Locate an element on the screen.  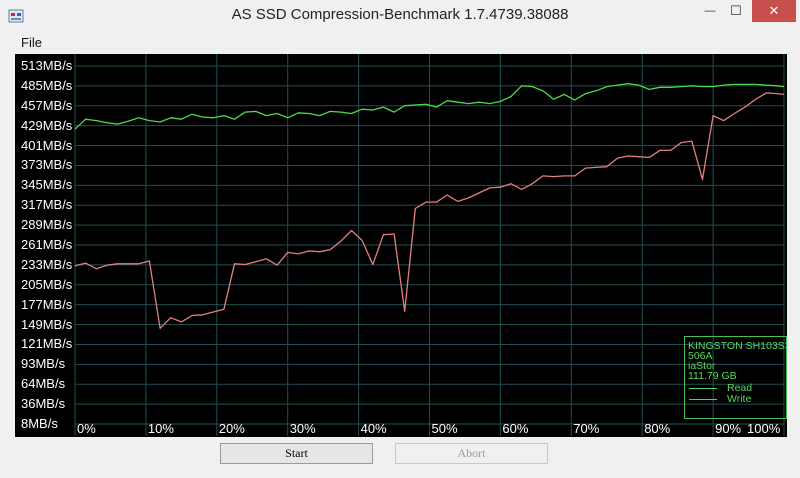
x-tick-label: 30% is located at coordinates (302, 428).